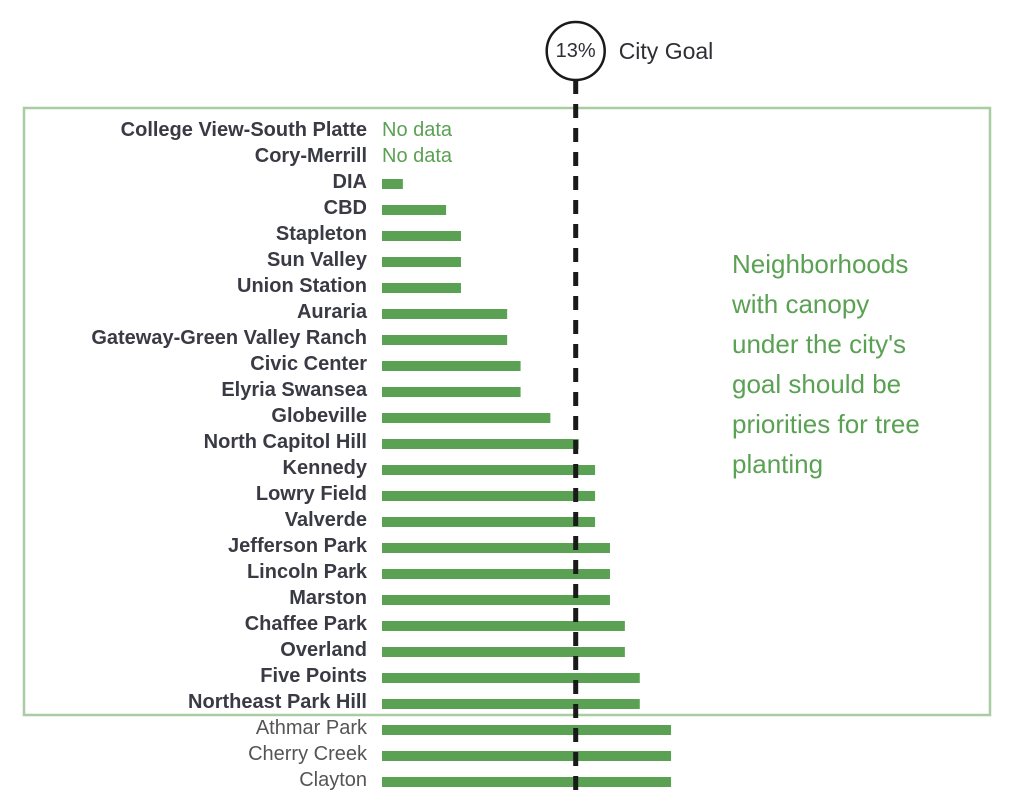  Describe the element at coordinates (325, 468) in the screenshot. I see `category-label: Kennedy` at that location.